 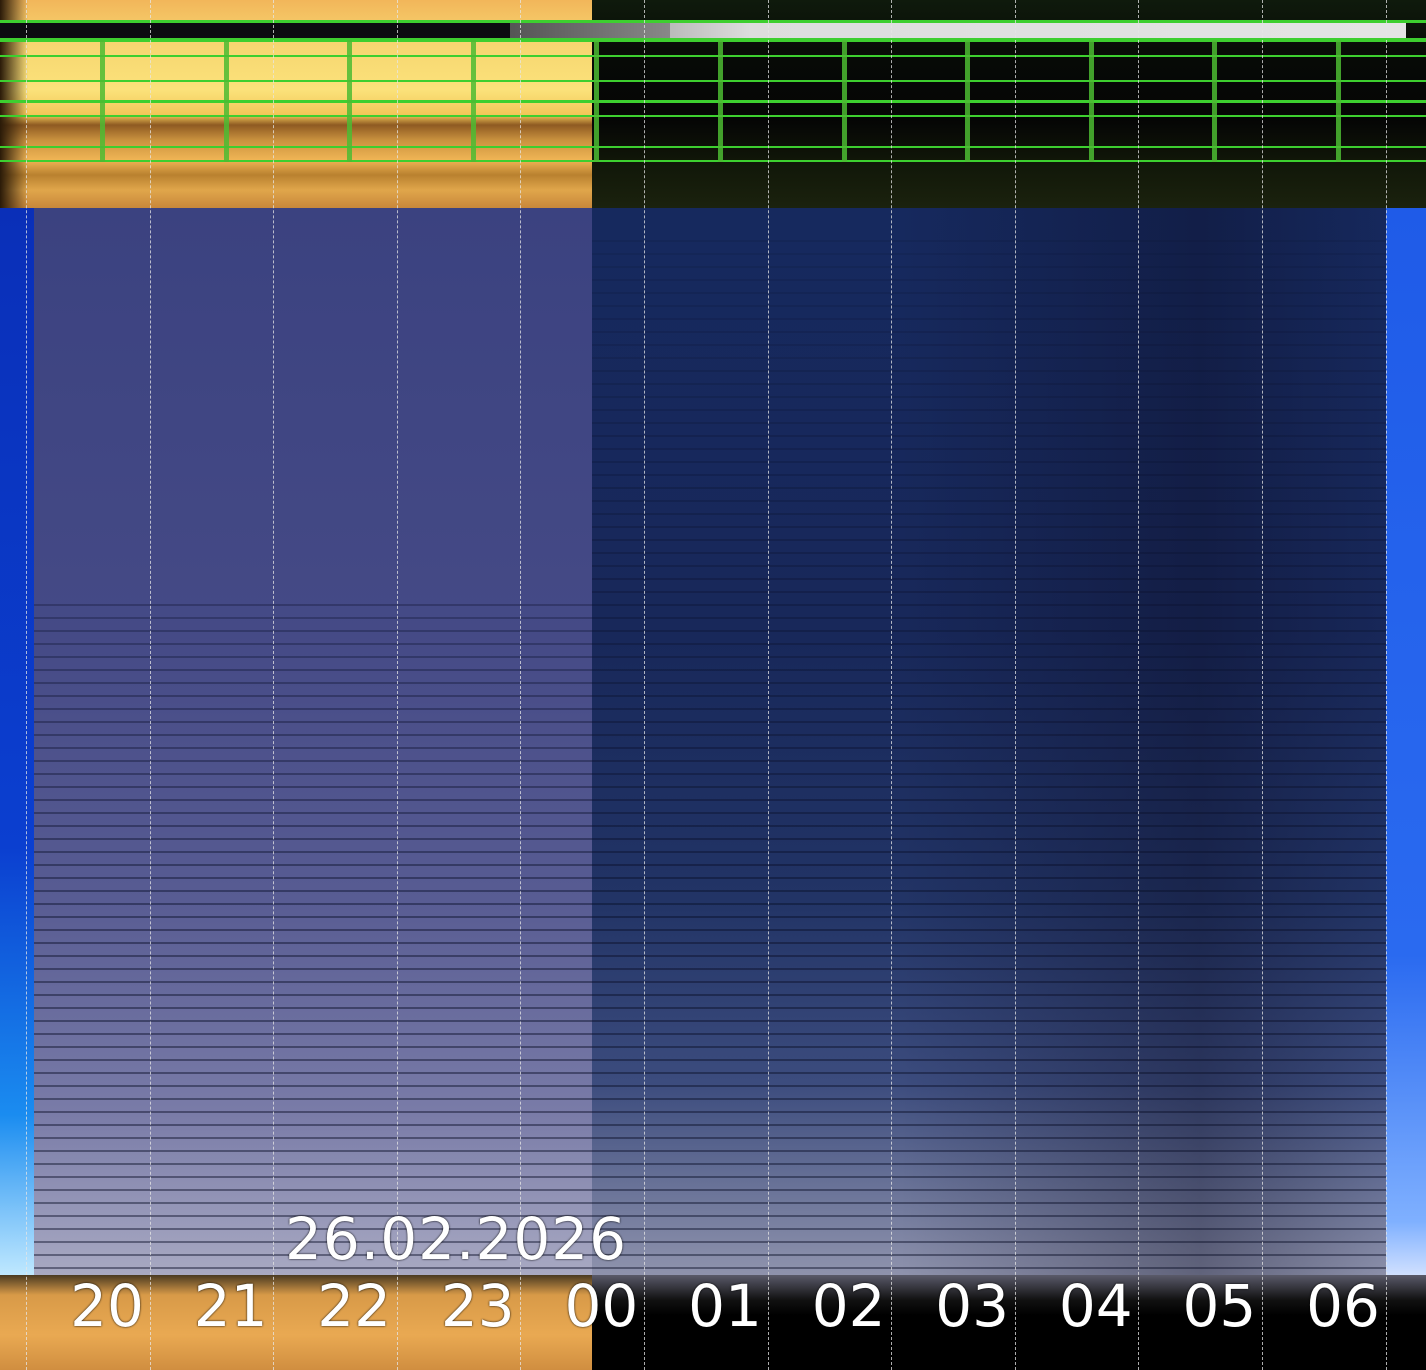 I want to click on hour-label: 22, so click(x=354, y=1306).